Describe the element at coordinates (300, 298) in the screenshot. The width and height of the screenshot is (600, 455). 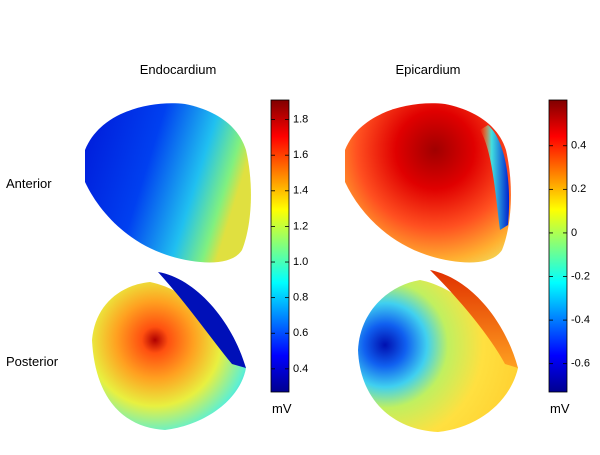
I see `tick-label: 0.8` at that location.